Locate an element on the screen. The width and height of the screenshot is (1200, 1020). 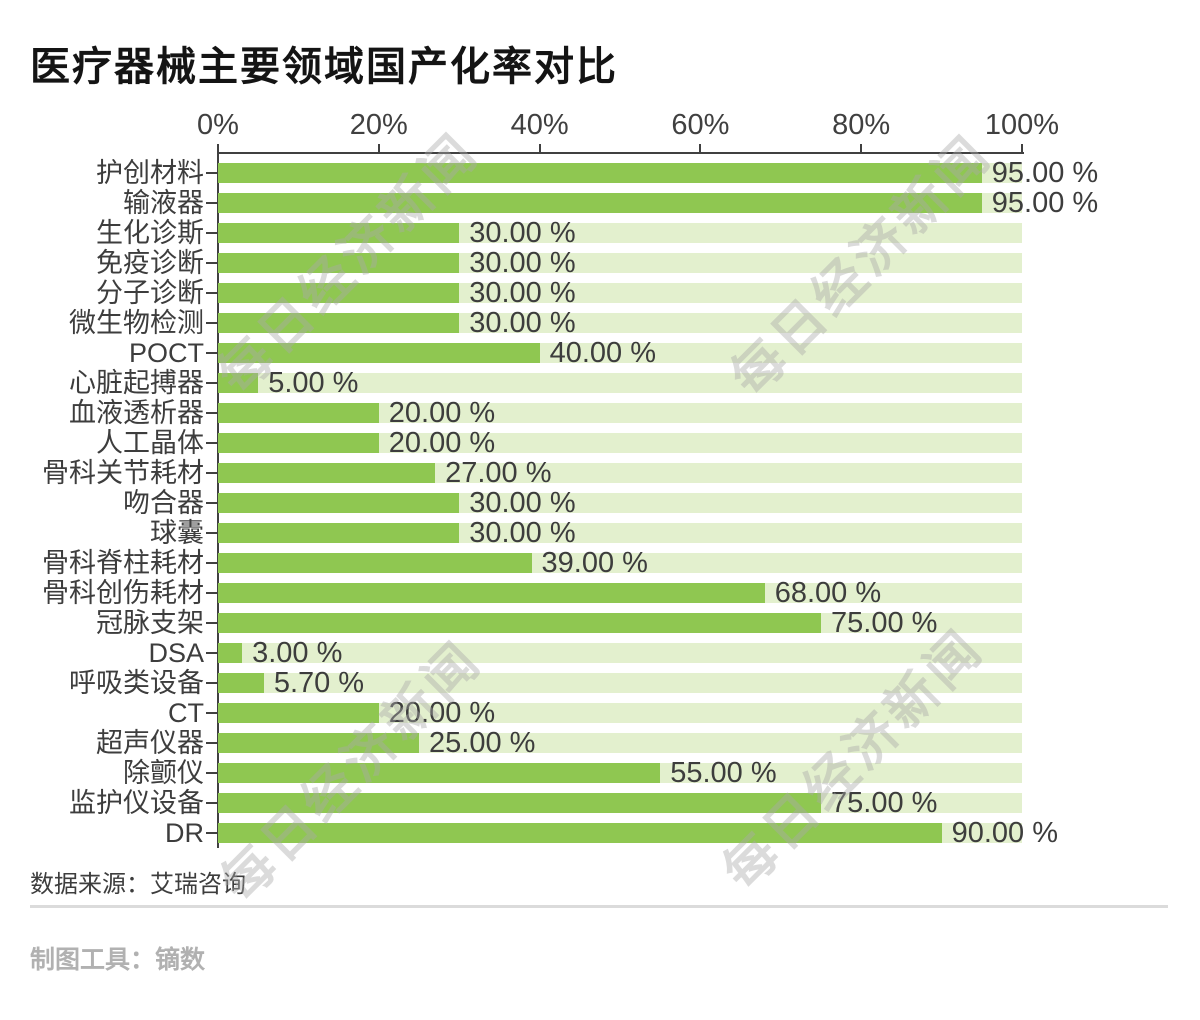
category-label: 骨科关节耗材 is located at coordinates (123, 473).